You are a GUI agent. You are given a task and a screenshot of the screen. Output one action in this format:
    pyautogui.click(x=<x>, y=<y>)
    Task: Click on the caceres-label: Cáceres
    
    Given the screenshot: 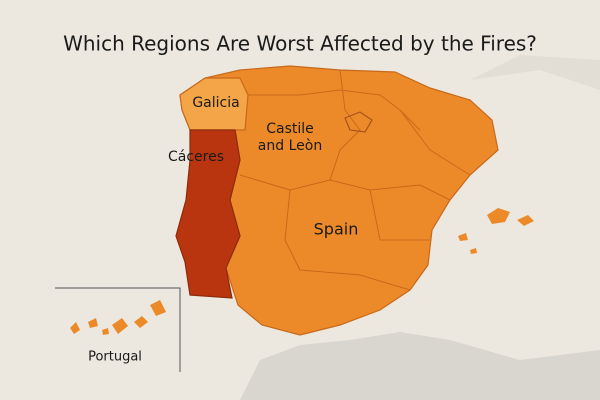 What is the action you would take?
    pyautogui.click(x=196, y=157)
    